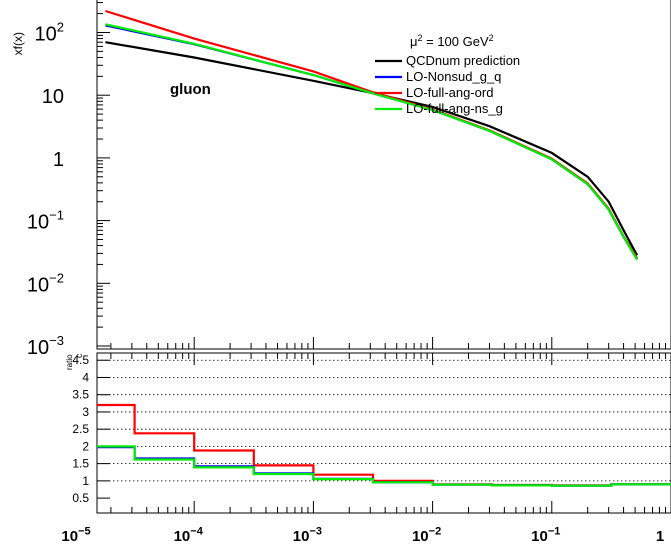  I want to click on y-tick-label: 10², so click(49, 33).